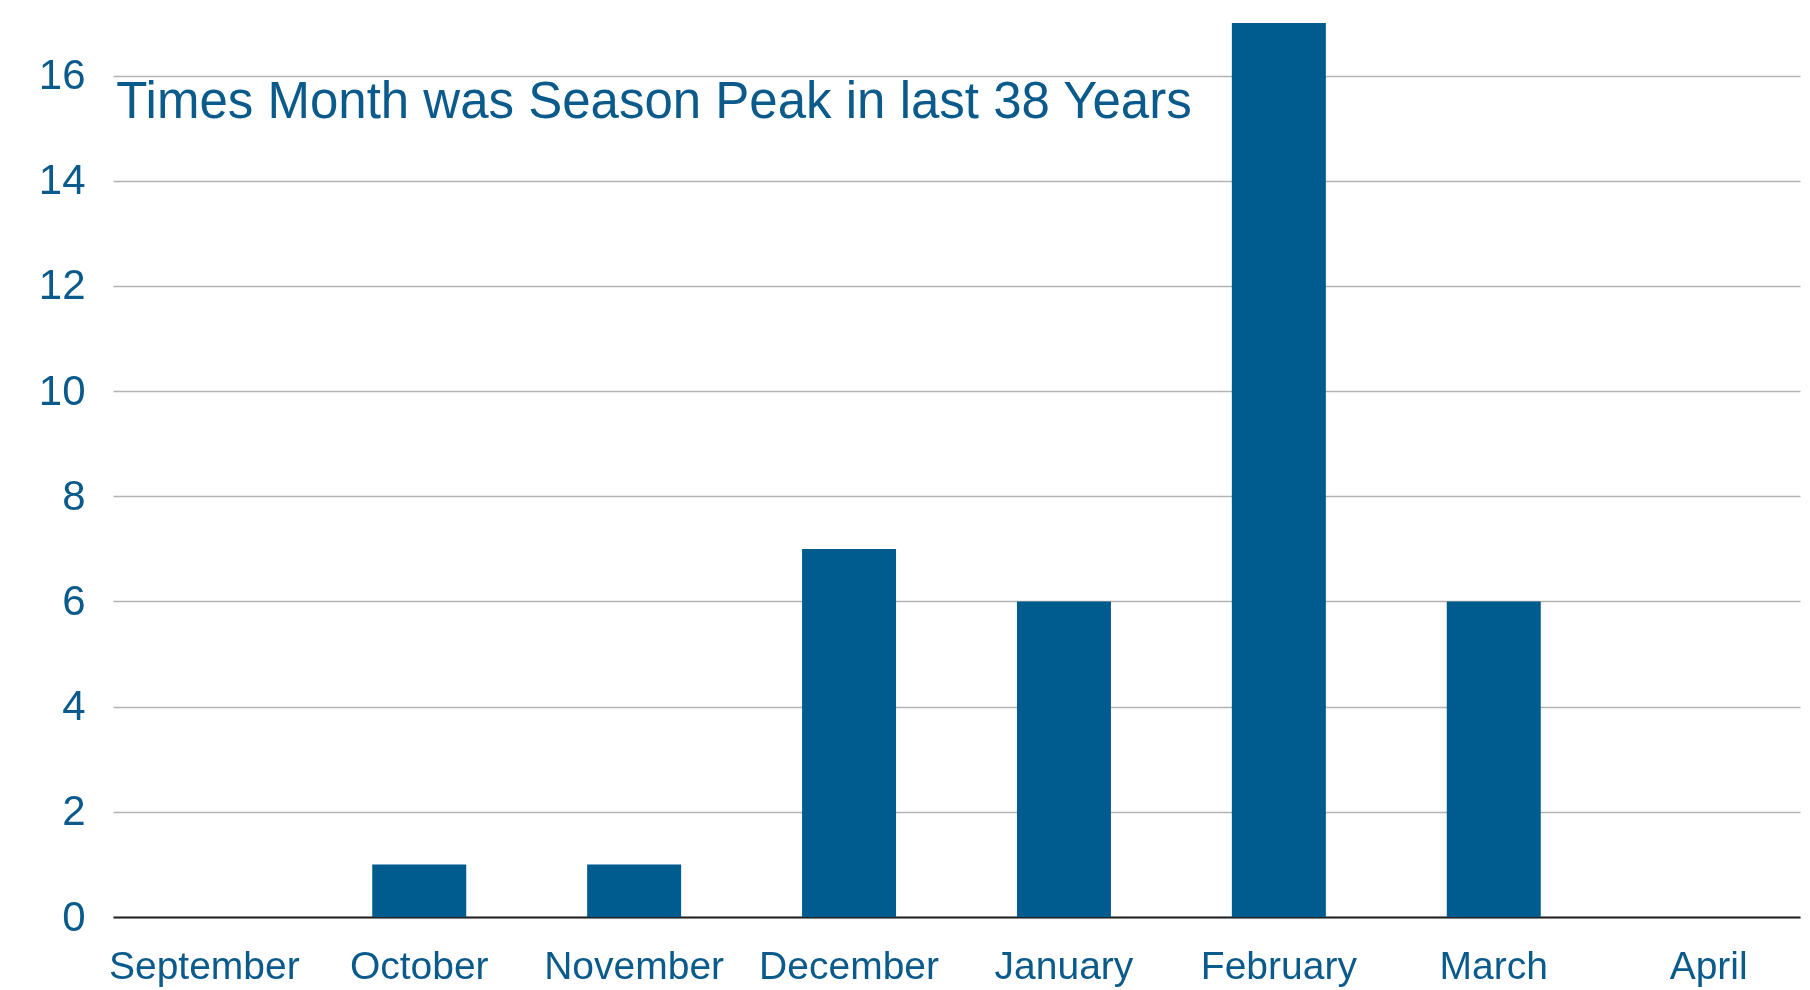  What do you see at coordinates (62, 285) in the screenshot?
I see `y-tick-label: 12` at bounding box center [62, 285].